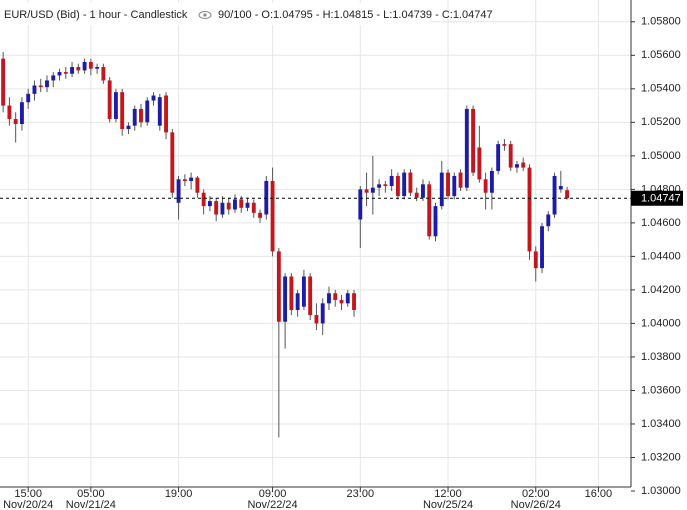  I want to click on y-tick-label: 1.03600, so click(661, 390).